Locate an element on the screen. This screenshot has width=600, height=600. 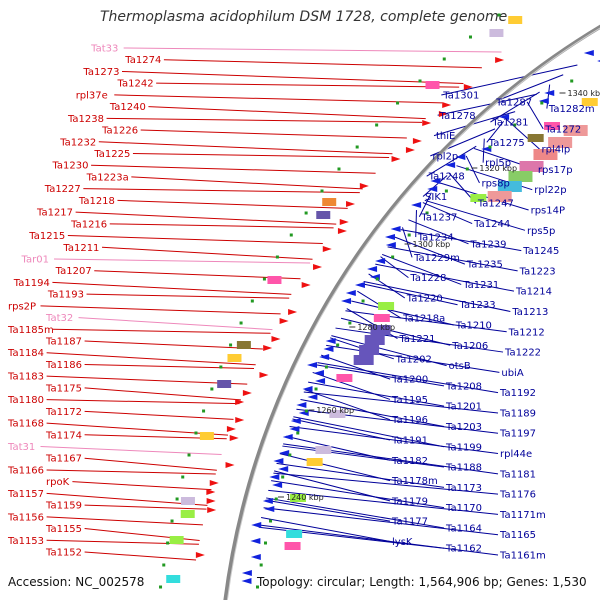
gene-label-forward: Ta1226 is located at coordinates (119, 131).